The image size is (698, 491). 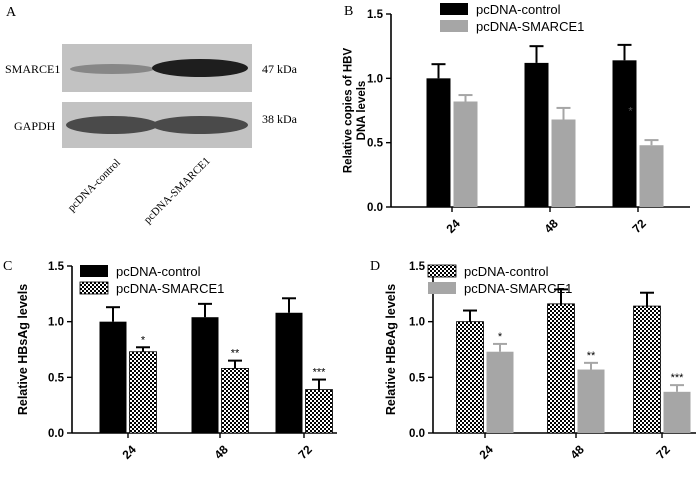 What do you see at coordinates (280, 69) in the screenshot?
I see `band-size-smarce1: 47 kDa` at bounding box center [280, 69].